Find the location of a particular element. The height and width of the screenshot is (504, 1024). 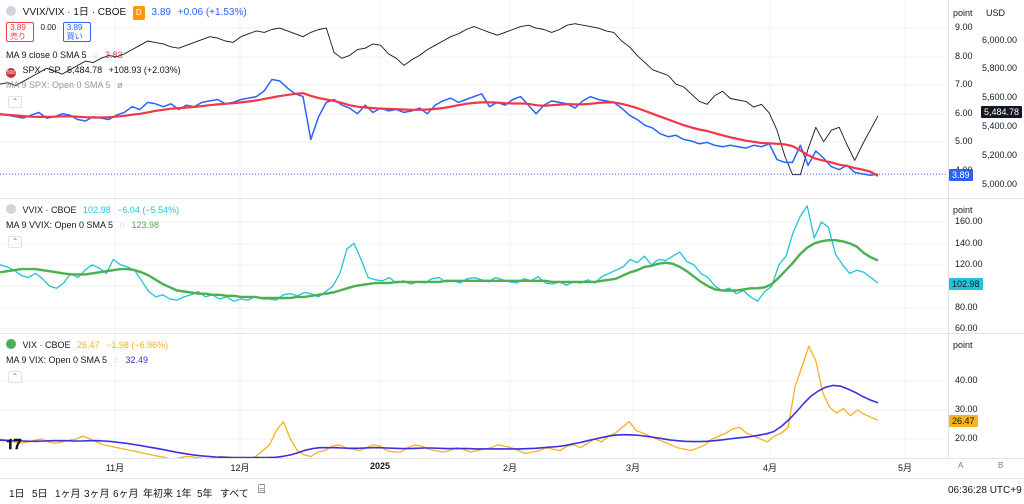

spx-label: SPX · SP is located at coordinates (41, 70).